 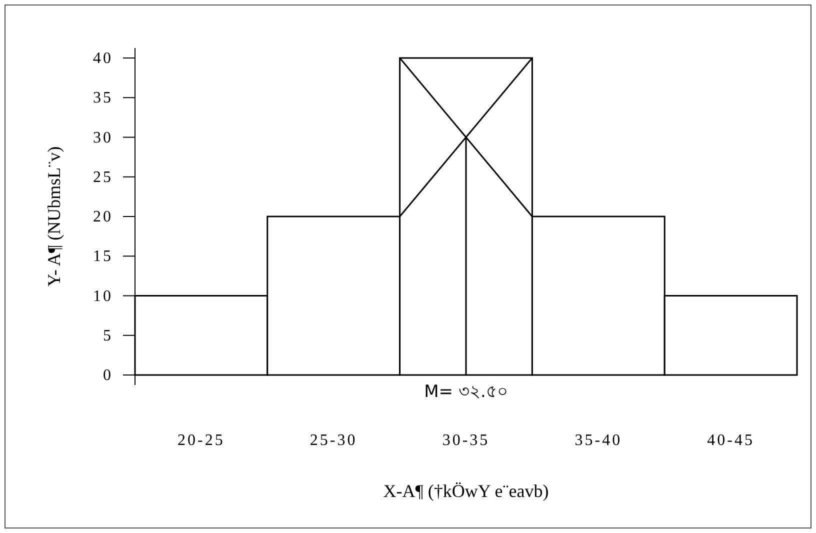 What do you see at coordinates (730, 440) in the screenshot?
I see `x-tick-label: 40-45` at bounding box center [730, 440].